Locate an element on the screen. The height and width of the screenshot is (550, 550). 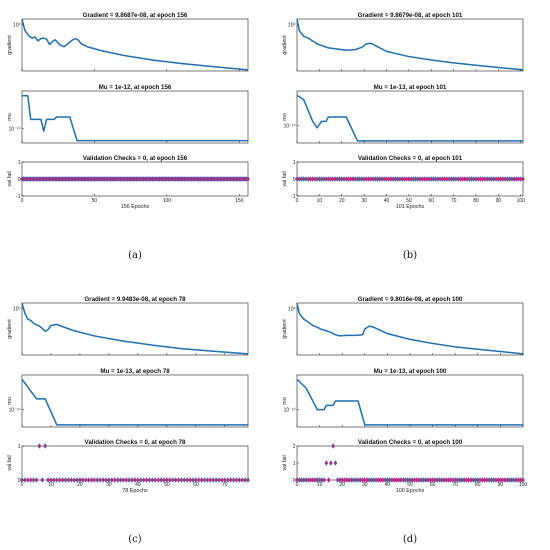
gradient-title: Gradient = 9.8679e-08, at epoch 101 is located at coordinates (410, 15).